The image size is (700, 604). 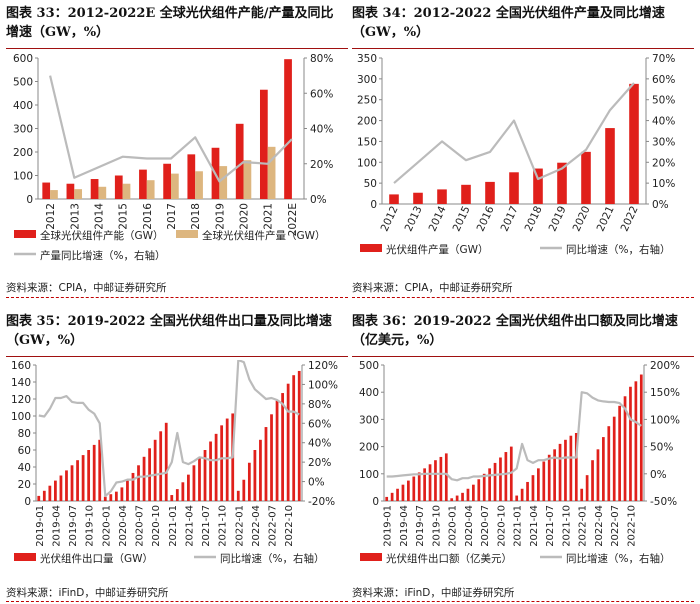 What do you see at coordinates (390, 218) in the screenshot?
I see `x-tick-label: 2012` at bounding box center [390, 218].